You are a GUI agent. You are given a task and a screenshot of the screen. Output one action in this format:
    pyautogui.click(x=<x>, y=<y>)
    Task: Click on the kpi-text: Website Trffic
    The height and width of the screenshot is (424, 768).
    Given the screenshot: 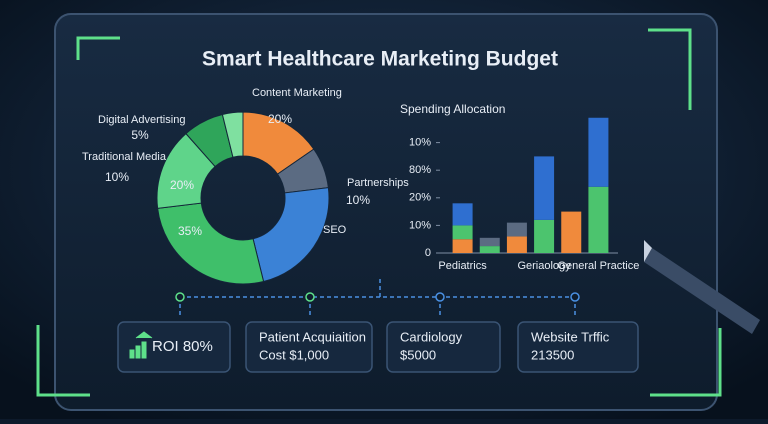 What is the action you would take?
    pyautogui.click(x=570, y=336)
    